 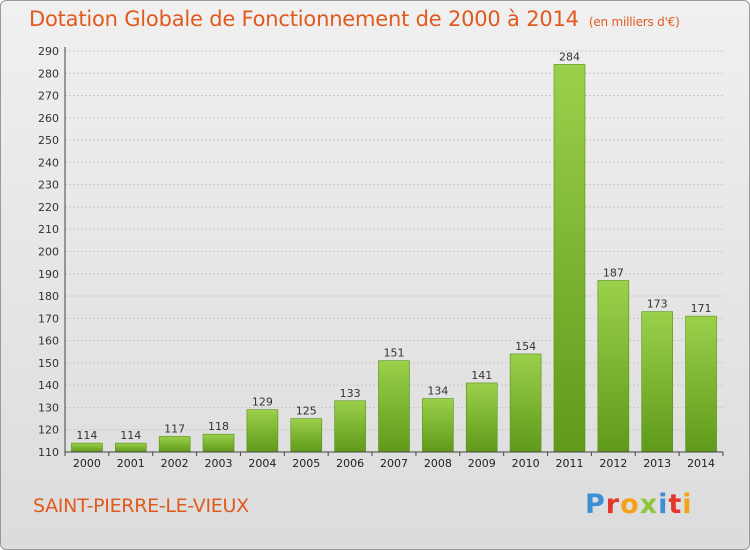 I want to click on data-label: 284, so click(x=569, y=56).